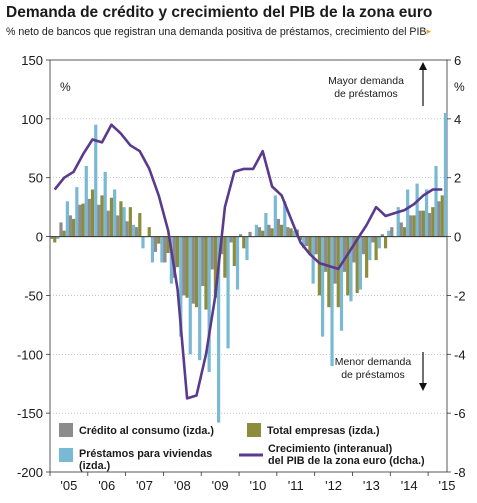 Image resolution: width=477 pixels, height=503 pixels. Describe the element at coordinates (460, 413) in the screenshot. I see `right-tick-label: -6` at that location.